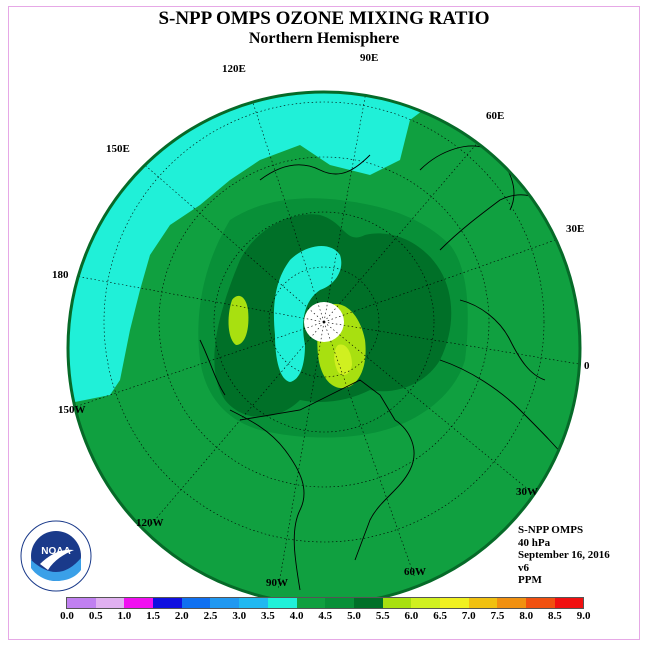 This screenshot has height=648, width=648. I want to click on info-instrument: S-NPP OMPS, so click(551, 530).